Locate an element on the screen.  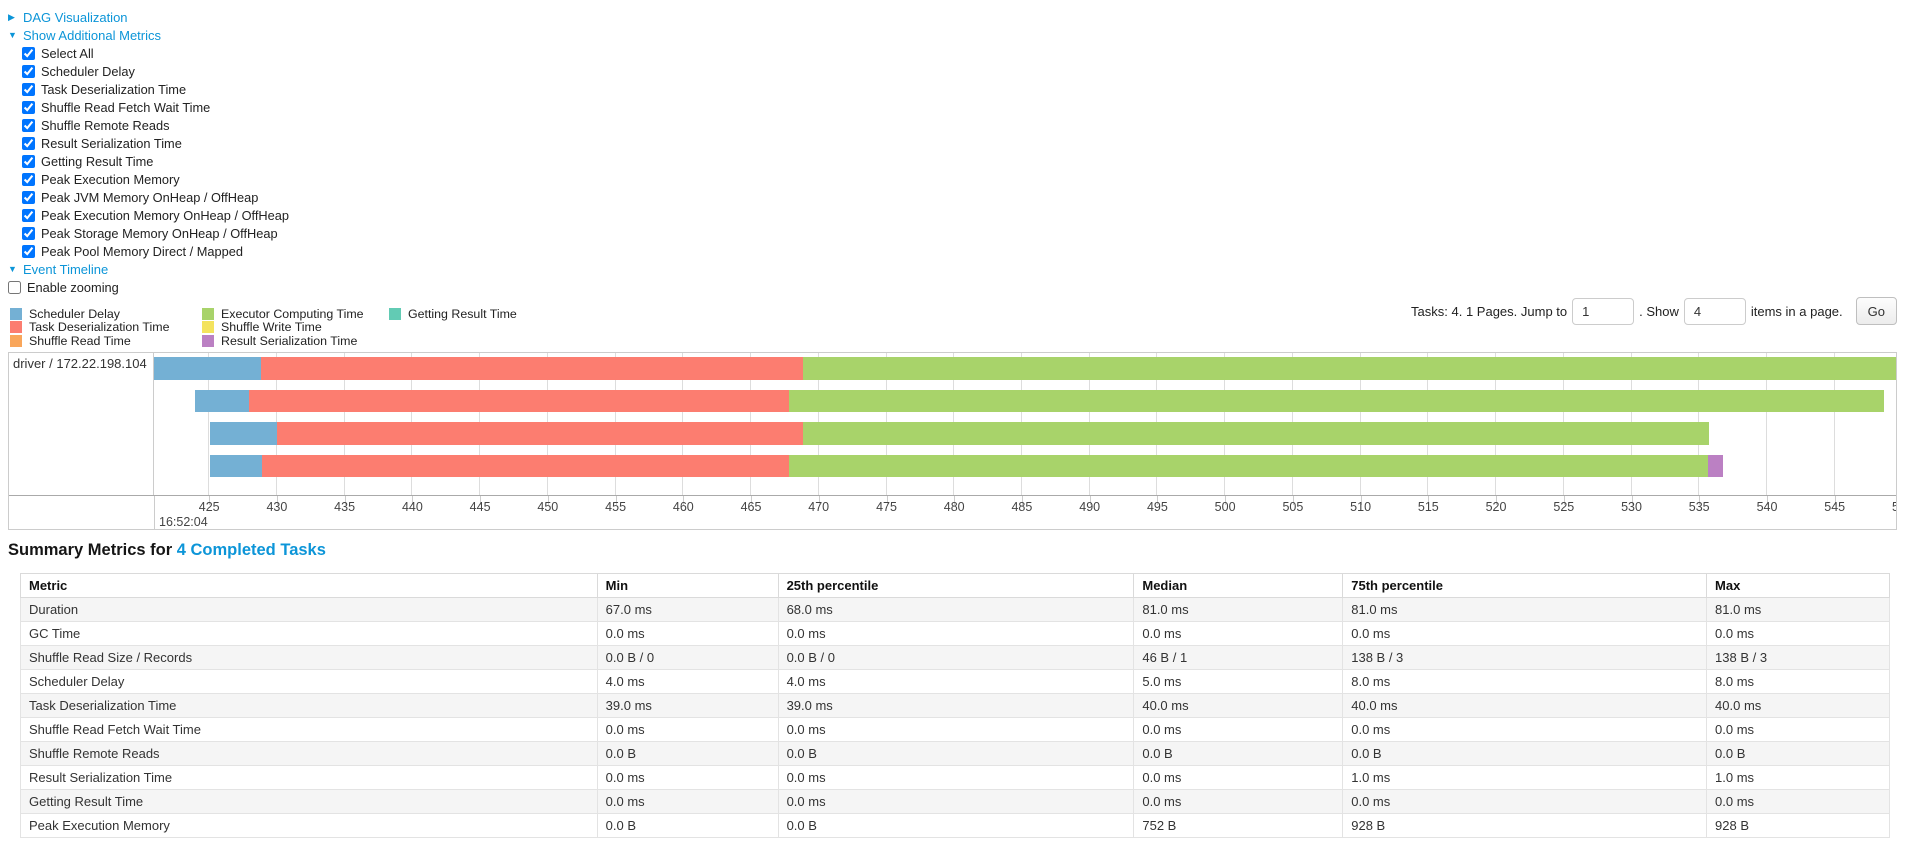
metric-checkbox-label: Shuffle Read Fetch Wait Time is located at coordinates (126, 107).